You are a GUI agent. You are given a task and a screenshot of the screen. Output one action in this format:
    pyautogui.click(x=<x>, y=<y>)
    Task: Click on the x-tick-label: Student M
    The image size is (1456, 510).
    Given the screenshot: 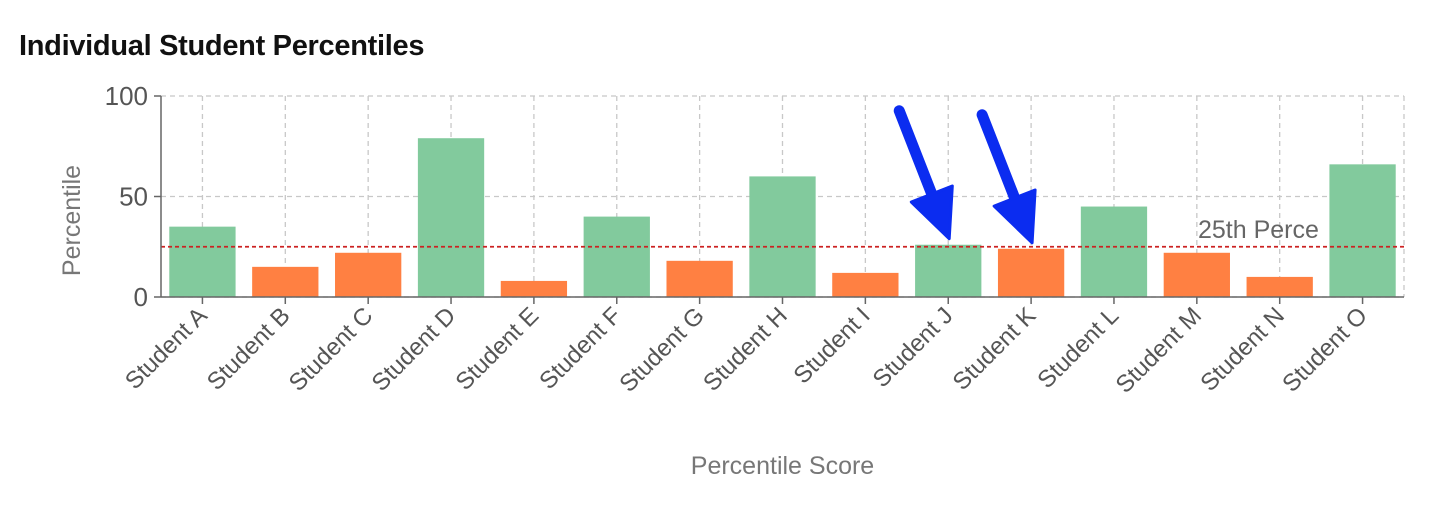 What is the action you would take?
    pyautogui.click(x=1159, y=350)
    